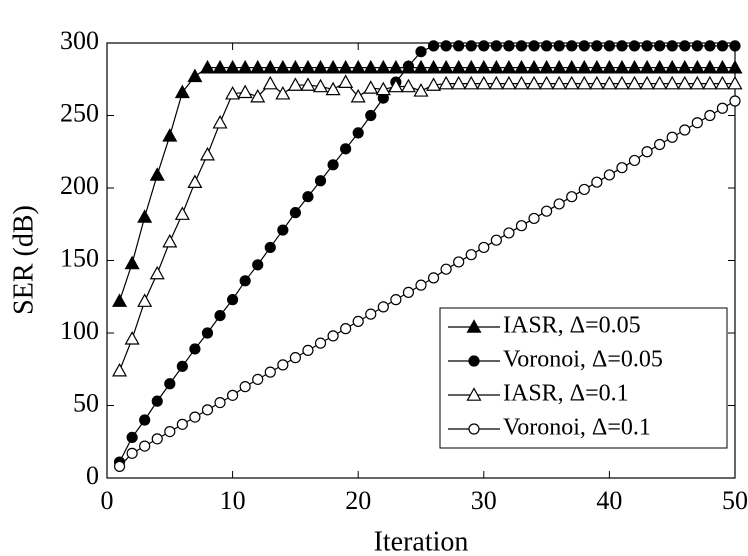  Describe the element at coordinates (421, 541) in the screenshot. I see `x-axis-label: Iteration` at that location.